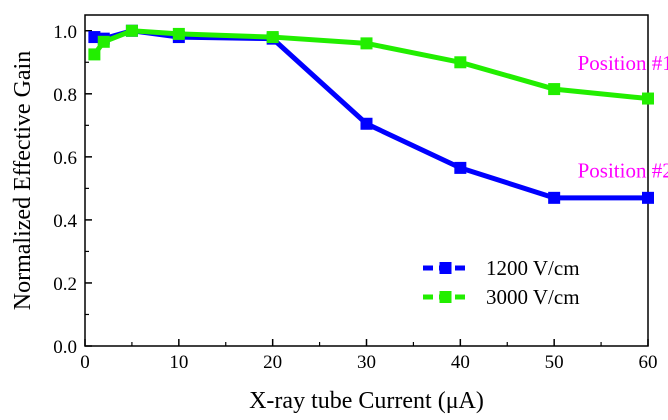 The height and width of the screenshot is (420, 668). What do you see at coordinates (623, 116) in the screenshot?
I see `annotation-layer: Position #1 Position #2` at bounding box center [623, 116].